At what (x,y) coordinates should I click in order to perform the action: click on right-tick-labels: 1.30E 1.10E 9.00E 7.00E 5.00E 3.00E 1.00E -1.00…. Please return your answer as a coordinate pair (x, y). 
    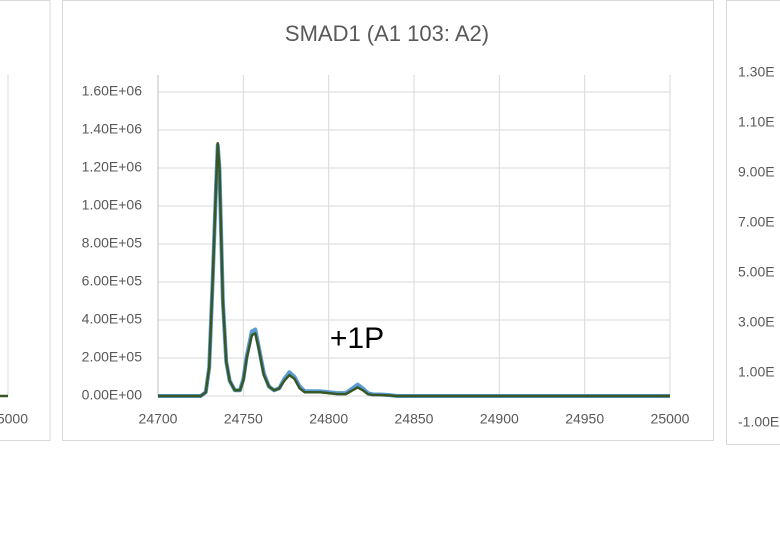
    Looking at the image, I should click on (758, 247).